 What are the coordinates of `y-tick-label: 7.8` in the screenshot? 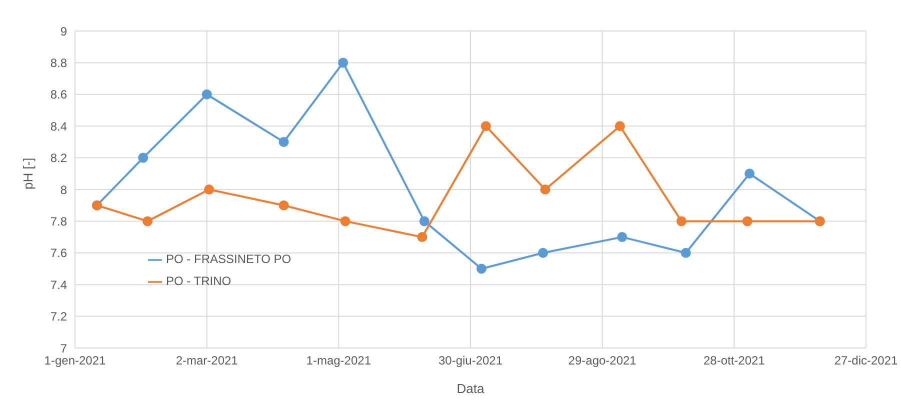 It's located at (59, 221).